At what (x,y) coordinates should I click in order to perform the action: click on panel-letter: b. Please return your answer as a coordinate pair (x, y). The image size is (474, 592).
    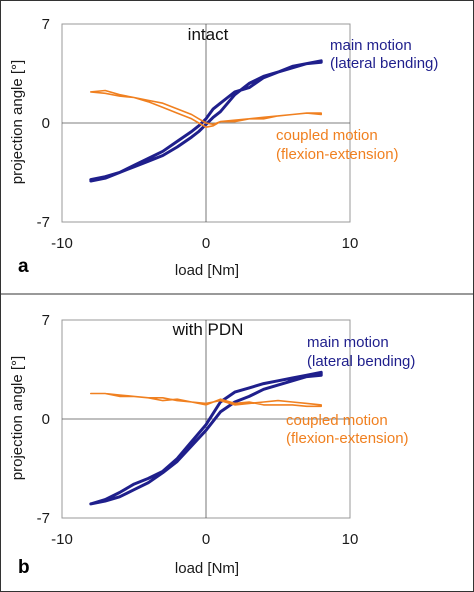
    Looking at the image, I should click on (24, 567).